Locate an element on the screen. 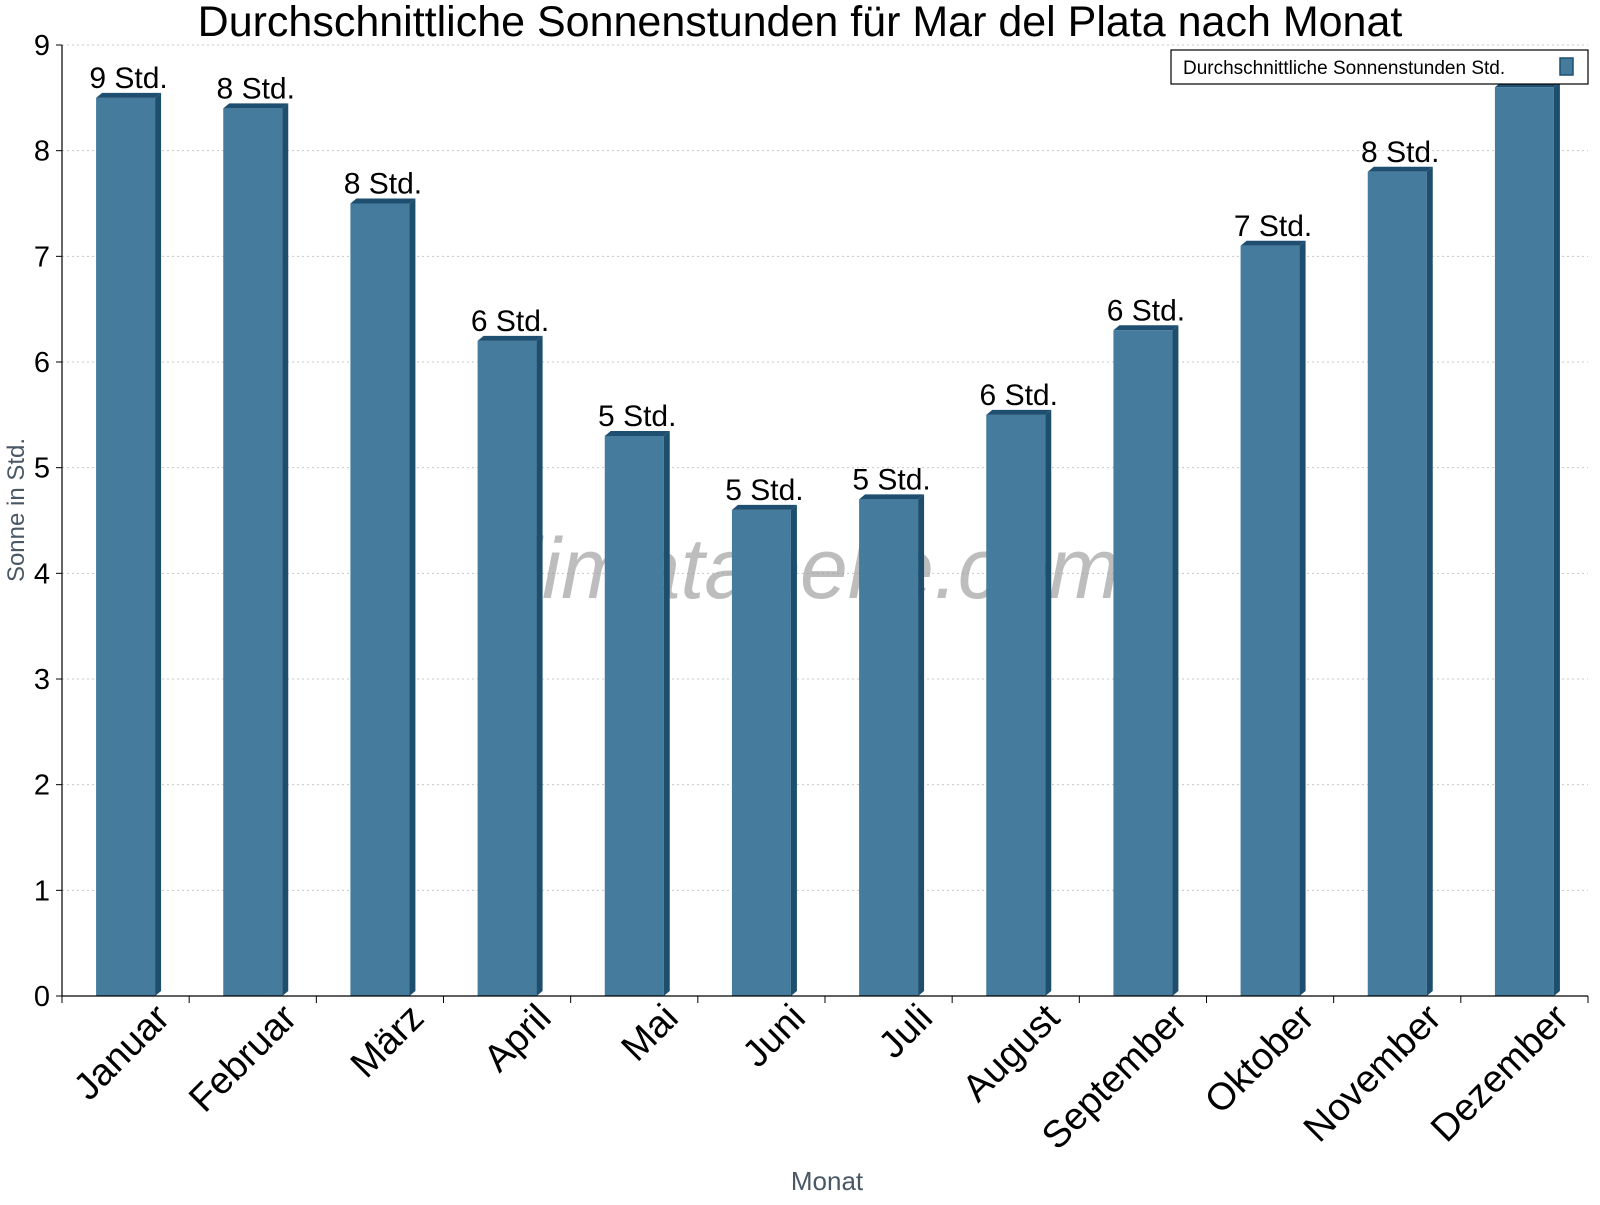 The height and width of the screenshot is (1205, 1600). legend-label: Durchschnittliche Sonnenstunden Std. is located at coordinates (1344, 68).